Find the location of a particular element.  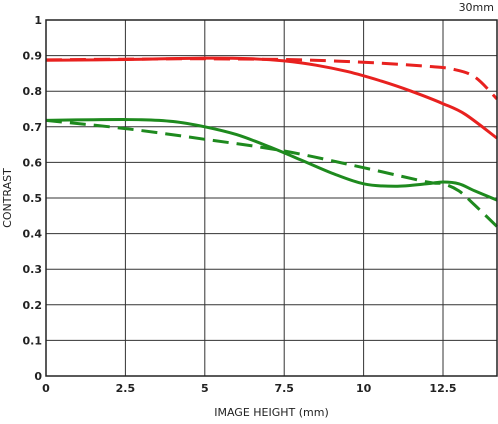

x-tick-label: 12.5 is located at coordinates (442, 388).